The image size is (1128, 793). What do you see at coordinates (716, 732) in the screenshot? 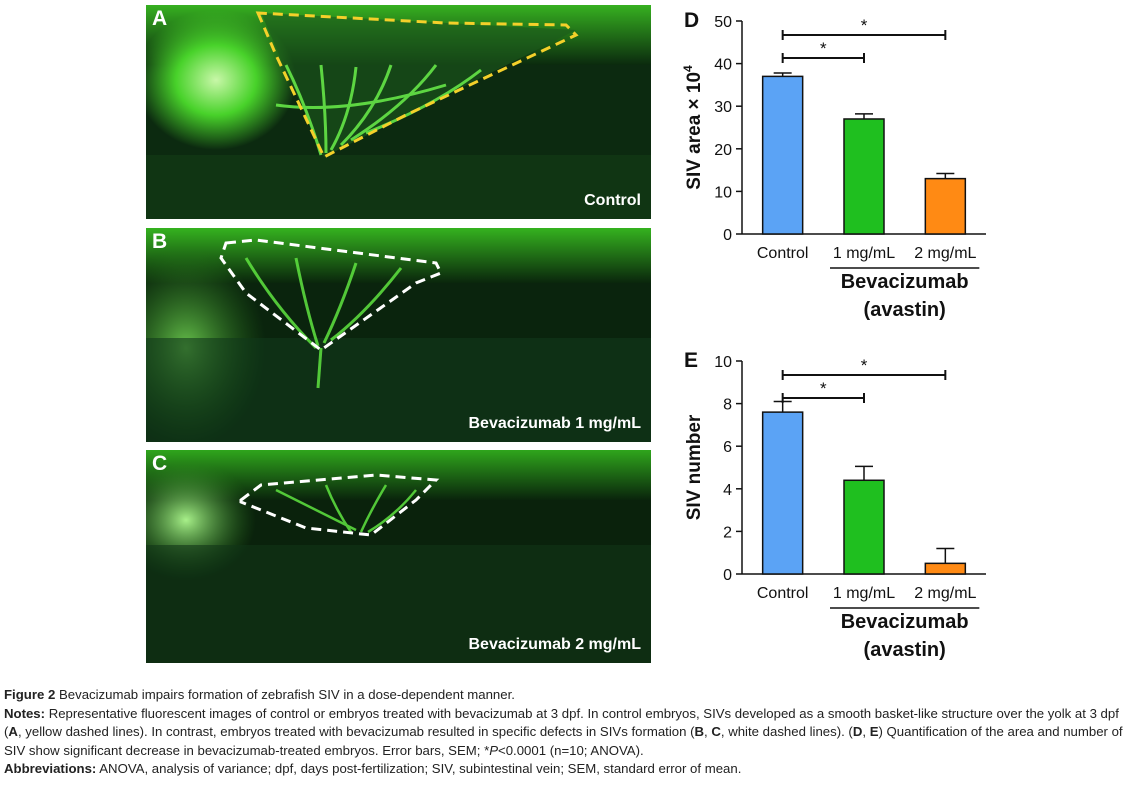
I see `notes-ref-c: C` at bounding box center [716, 732].